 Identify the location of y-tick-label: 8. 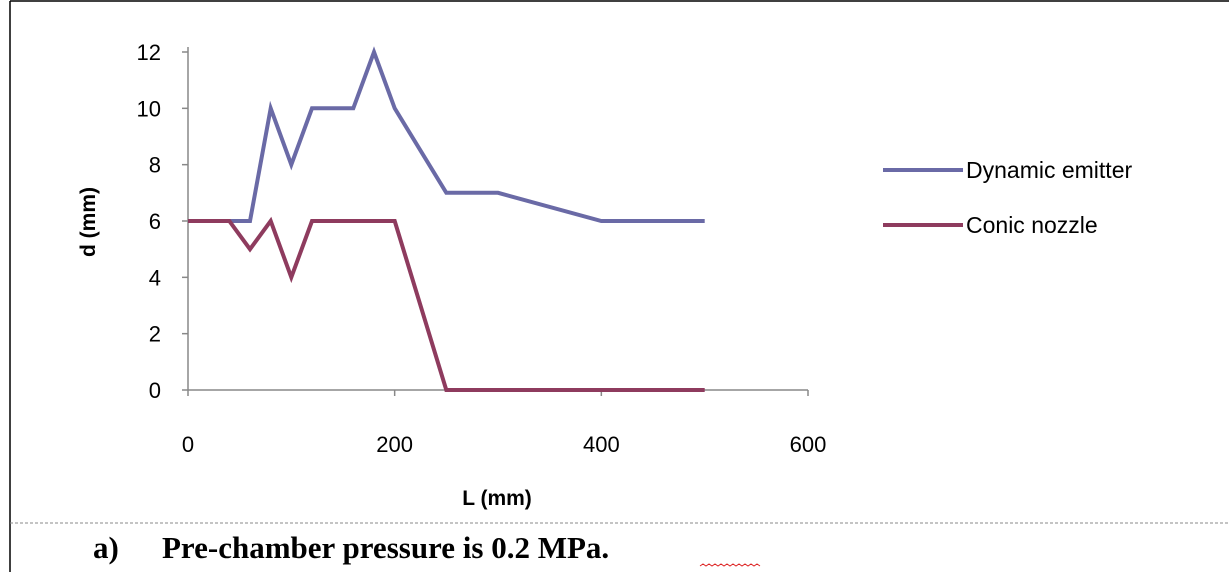
(155, 165).